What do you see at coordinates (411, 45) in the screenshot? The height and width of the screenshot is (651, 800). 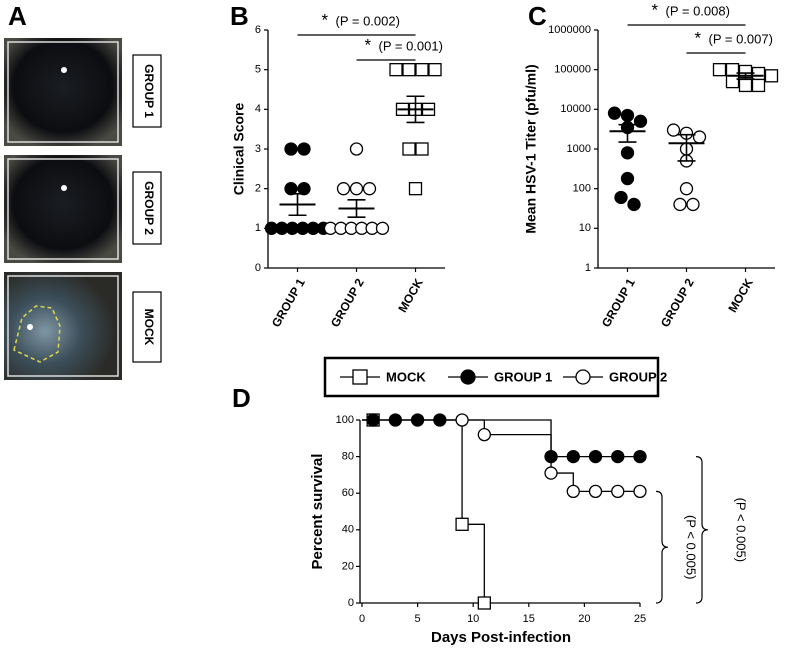 I see `p-value-label: (P = 0.001)` at bounding box center [411, 45].